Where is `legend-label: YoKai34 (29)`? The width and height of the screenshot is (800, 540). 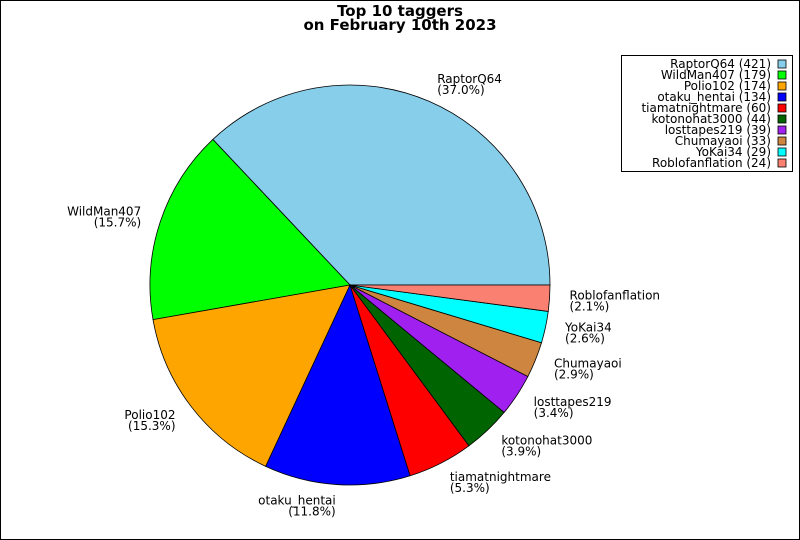
legend-label: YoKai34 (29) is located at coordinates (733, 152).